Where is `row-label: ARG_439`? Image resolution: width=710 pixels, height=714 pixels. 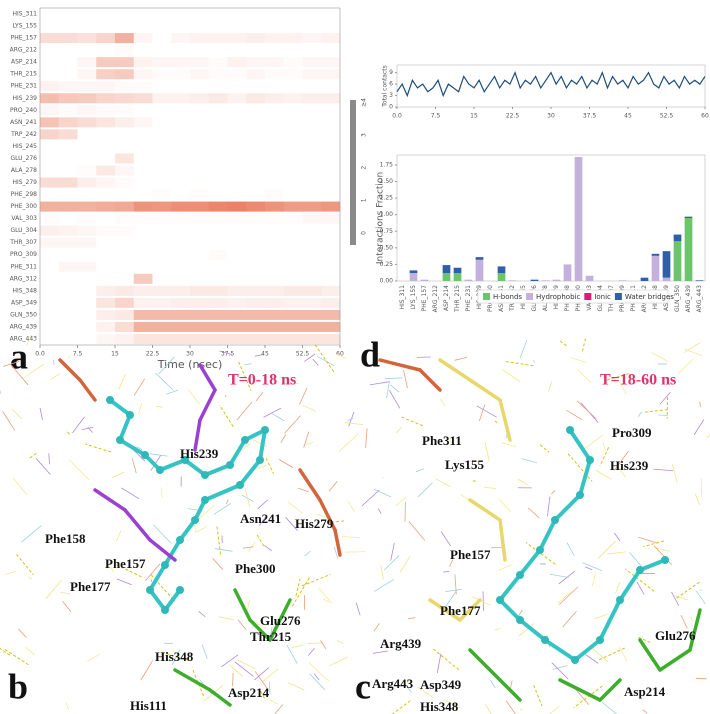
row-label: ARG_439 is located at coordinates (24, 326).